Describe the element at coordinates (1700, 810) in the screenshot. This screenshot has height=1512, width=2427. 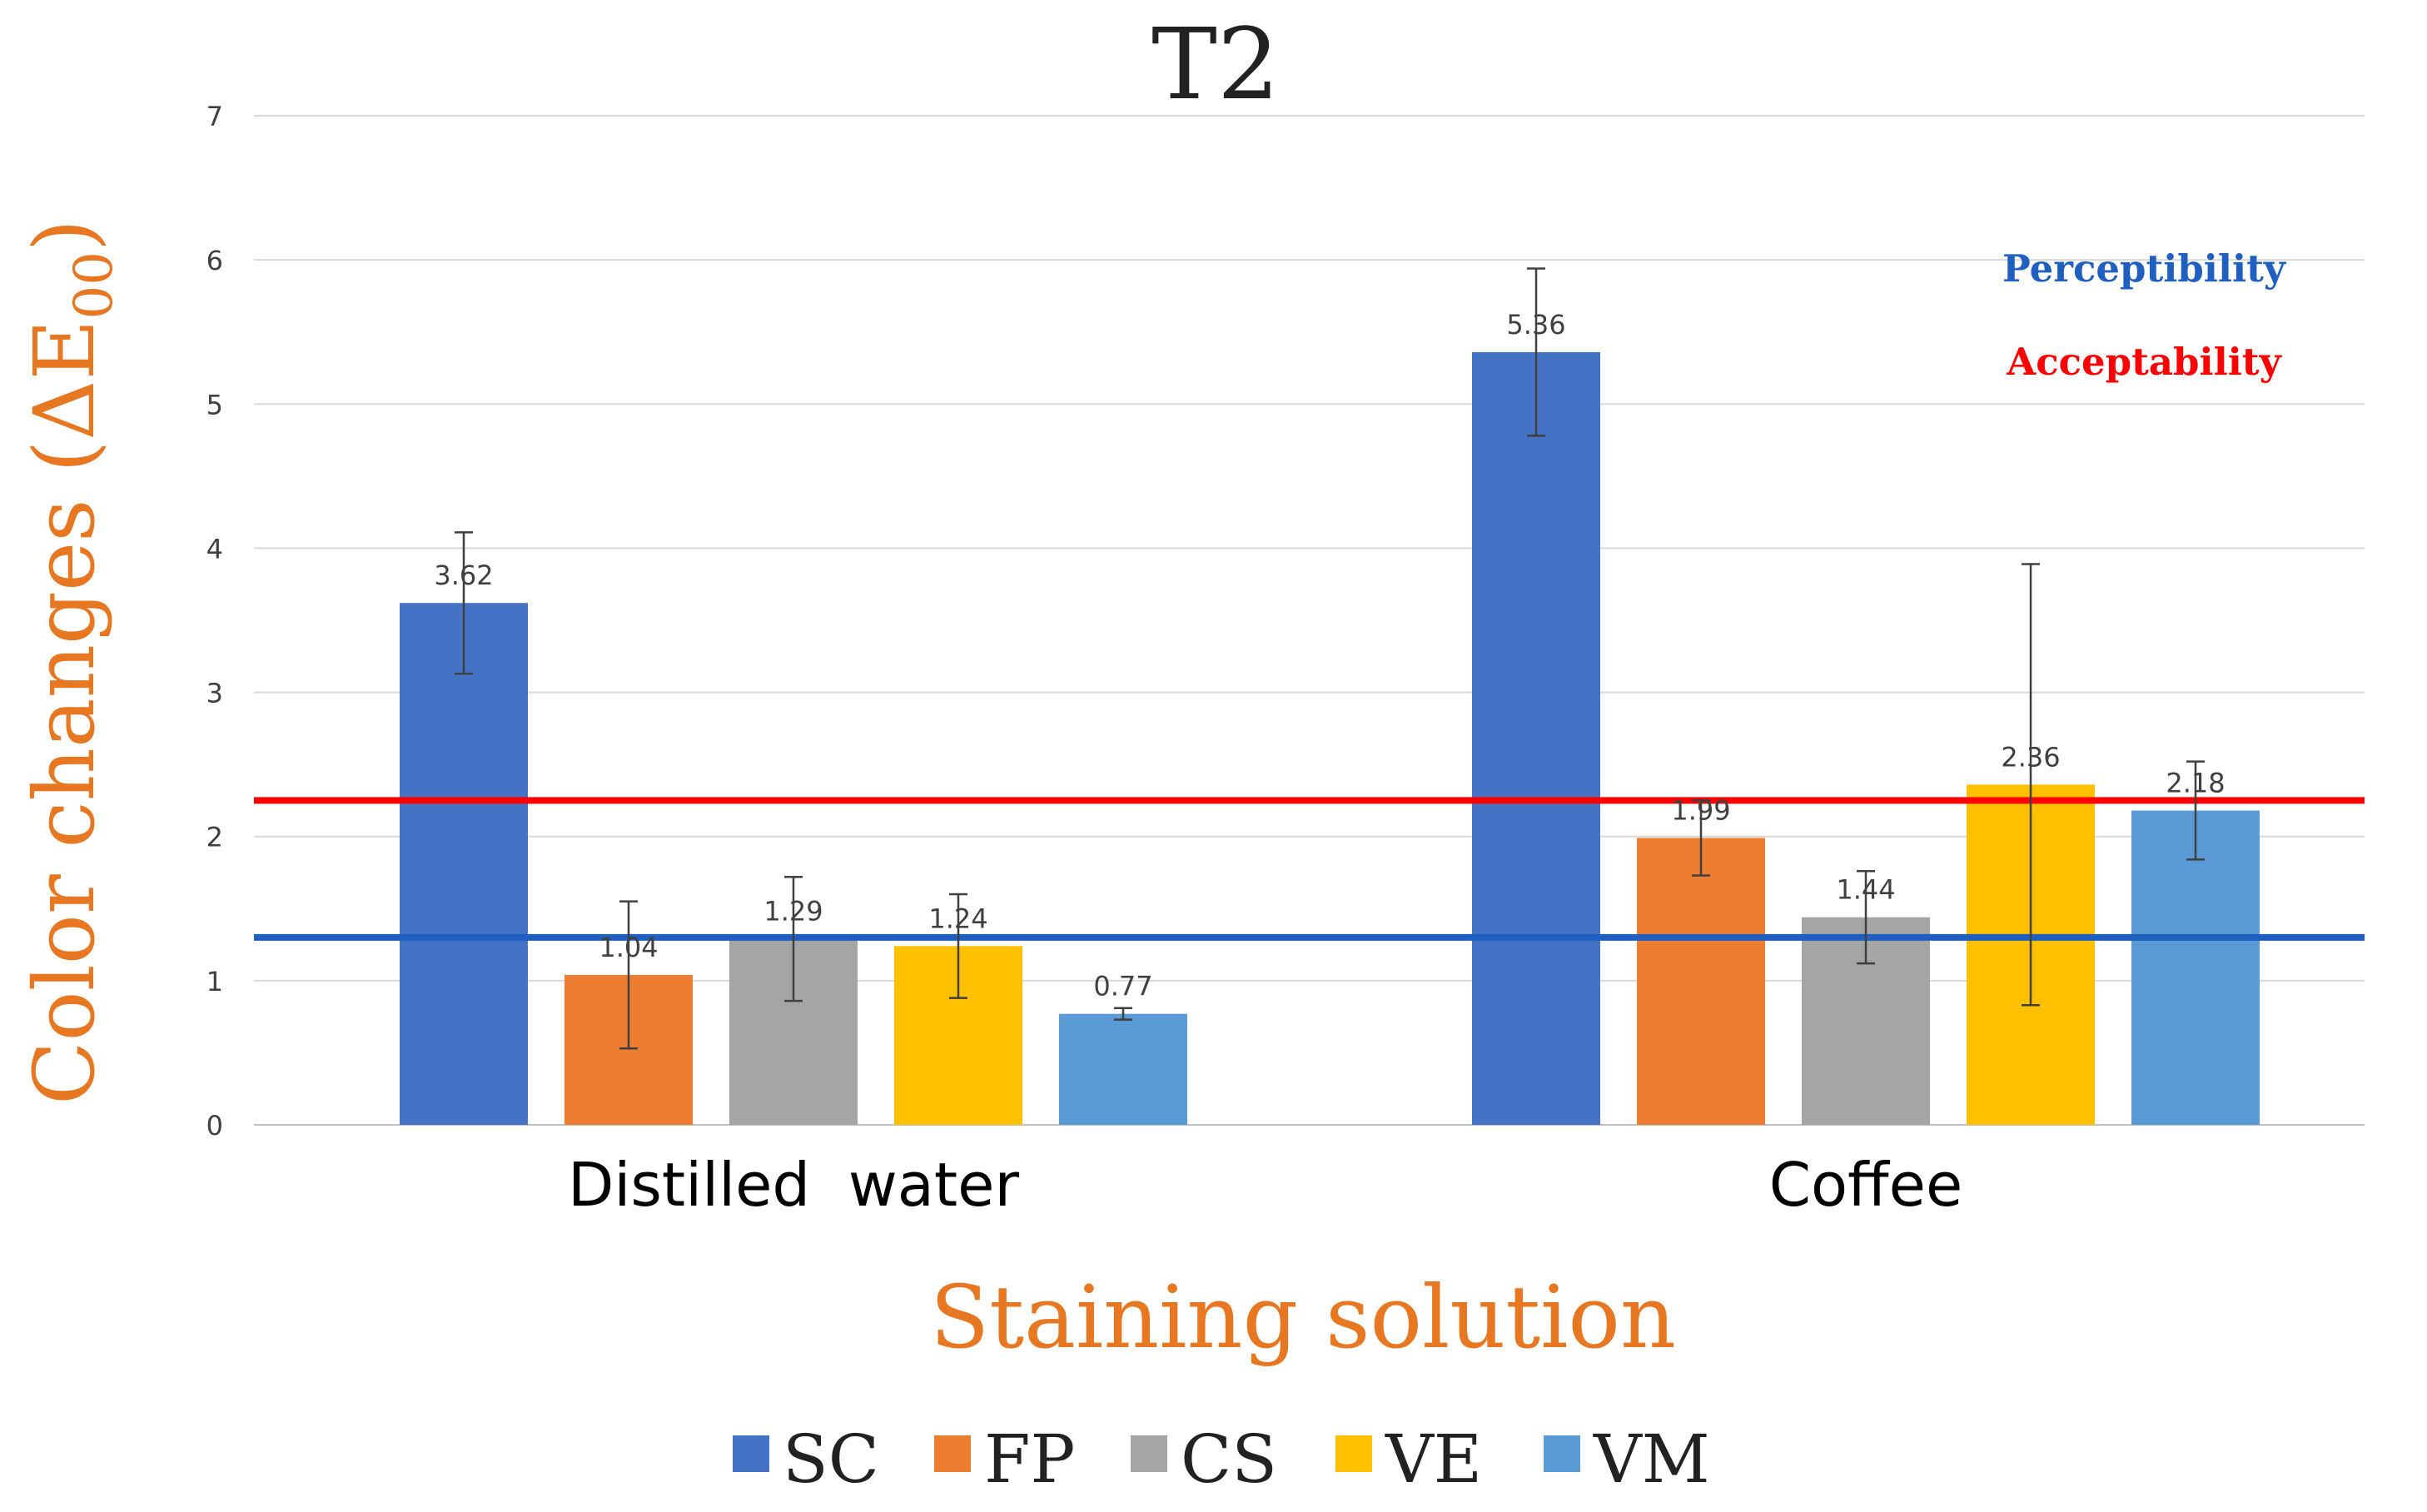
I see `data-label-fp-1: 1.99` at that location.